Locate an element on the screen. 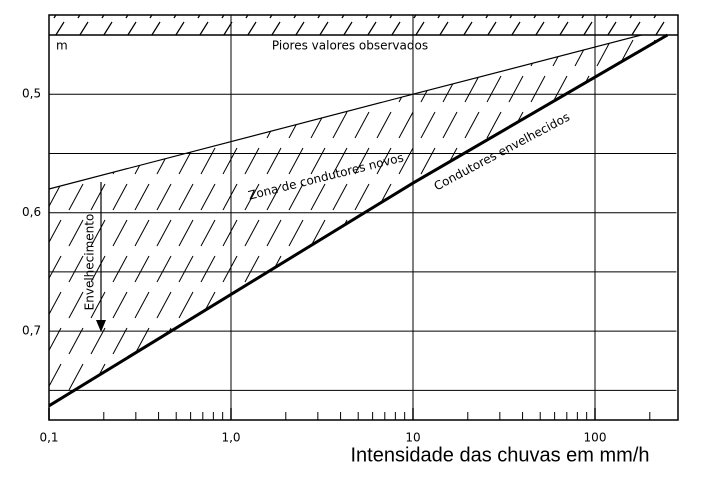  aging-label: Envelhecimento is located at coordinates (90, 262).